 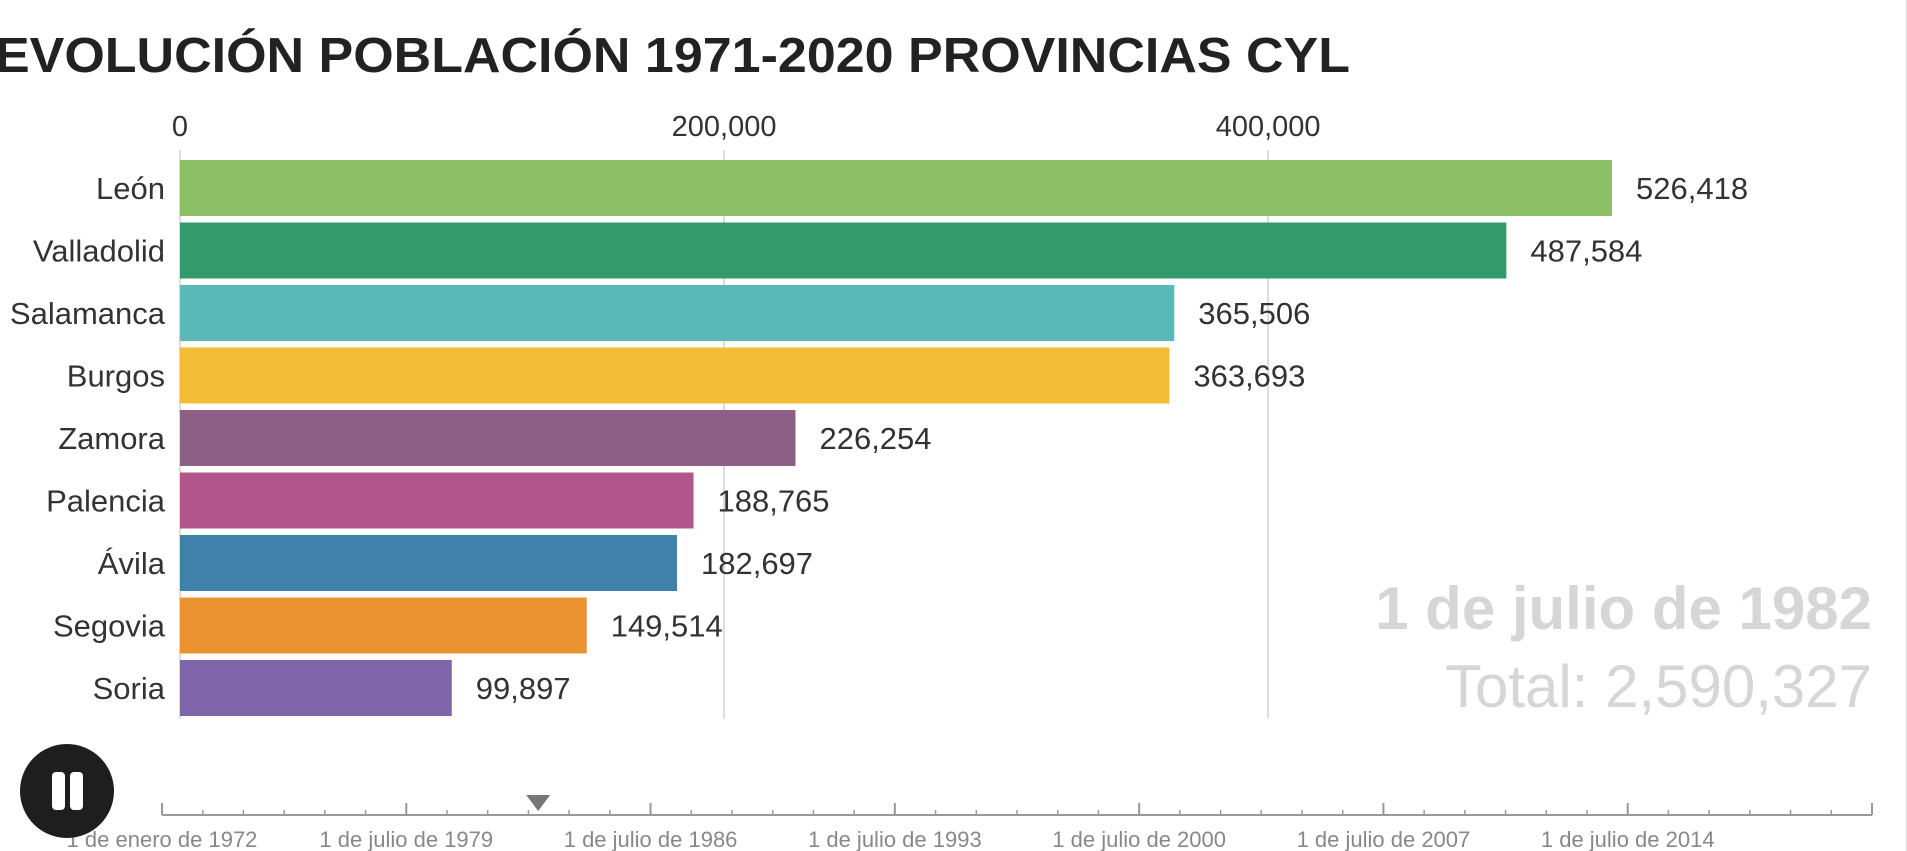 What do you see at coordinates (180, 127) in the screenshot?
I see `x-tick-label: 0` at bounding box center [180, 127].